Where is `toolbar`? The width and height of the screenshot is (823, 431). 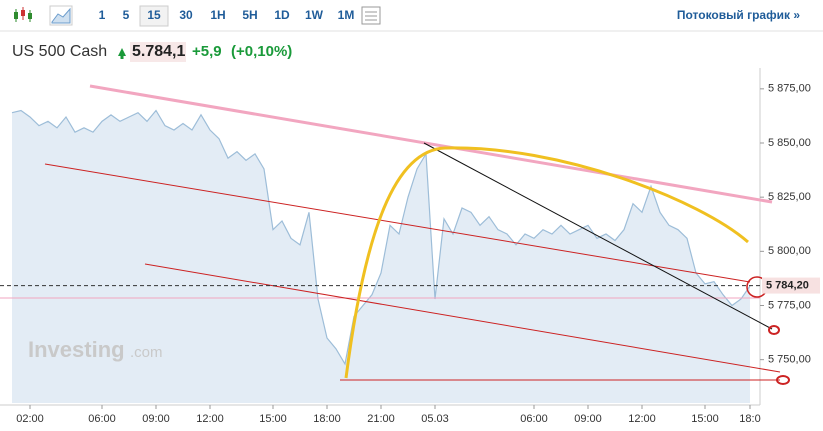
toolbar is located at coordinates (411, 15).